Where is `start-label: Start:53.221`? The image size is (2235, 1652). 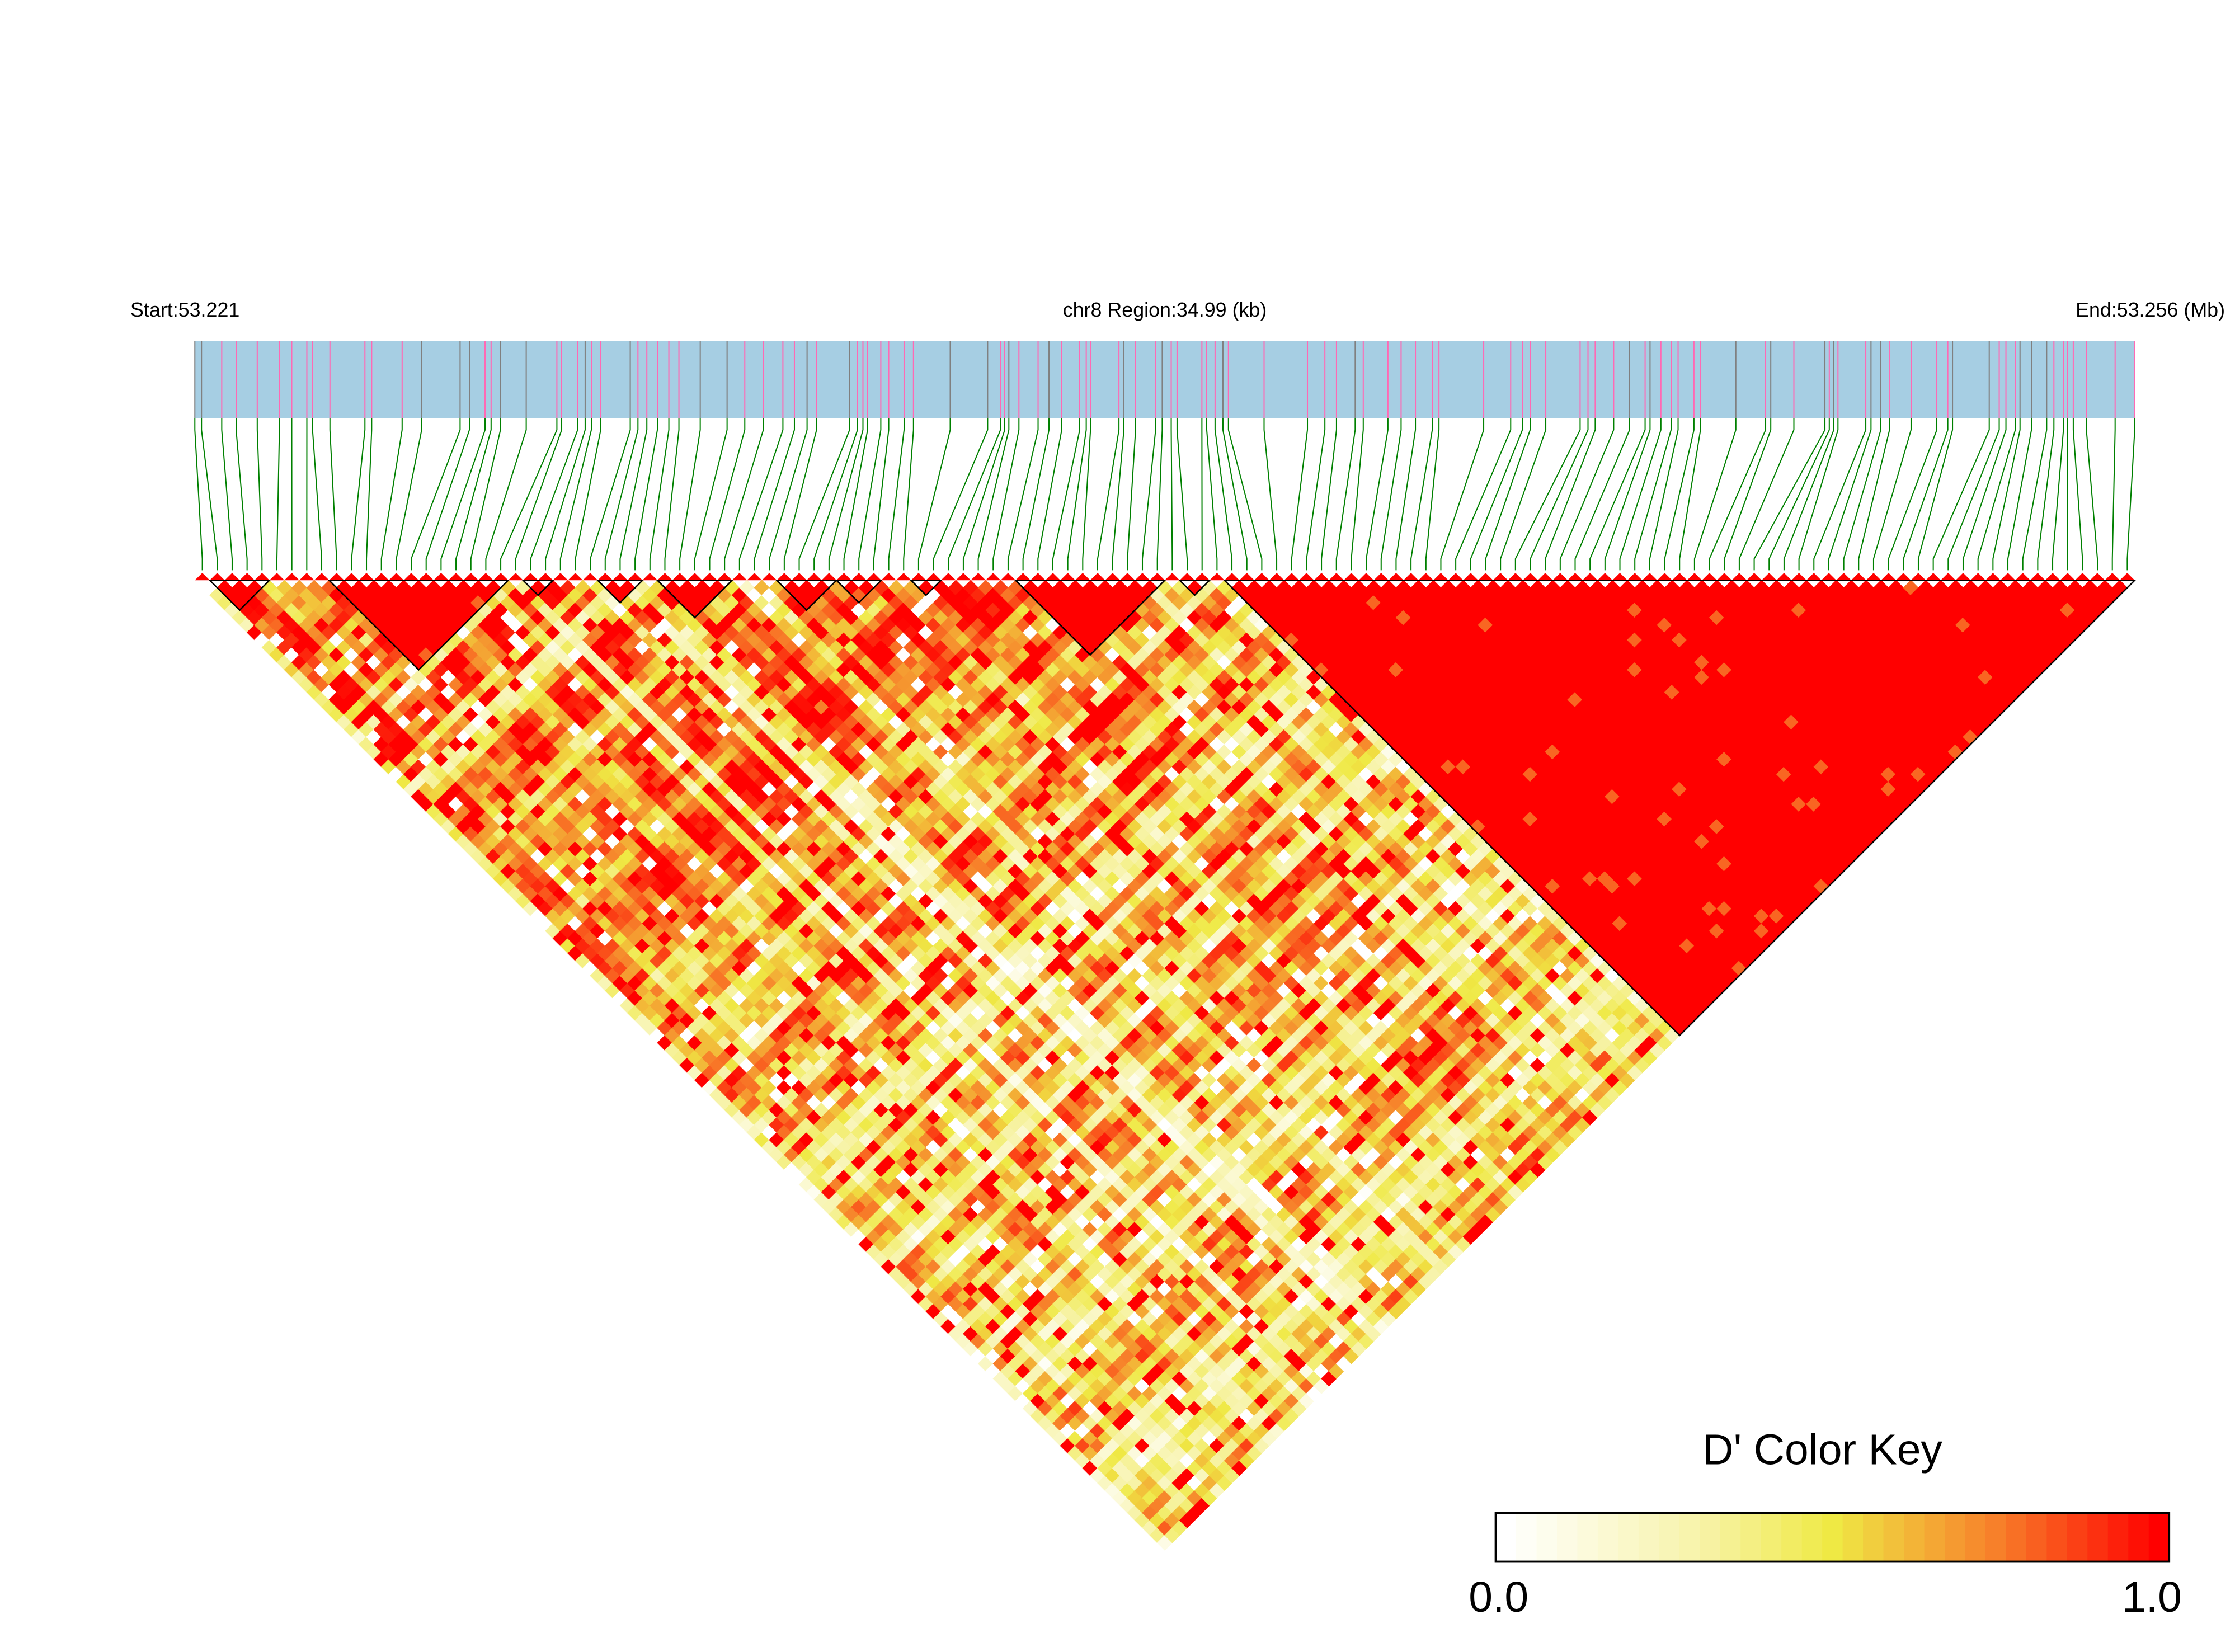
start-label: Start:53.221 is located at coordinates (184, 310).